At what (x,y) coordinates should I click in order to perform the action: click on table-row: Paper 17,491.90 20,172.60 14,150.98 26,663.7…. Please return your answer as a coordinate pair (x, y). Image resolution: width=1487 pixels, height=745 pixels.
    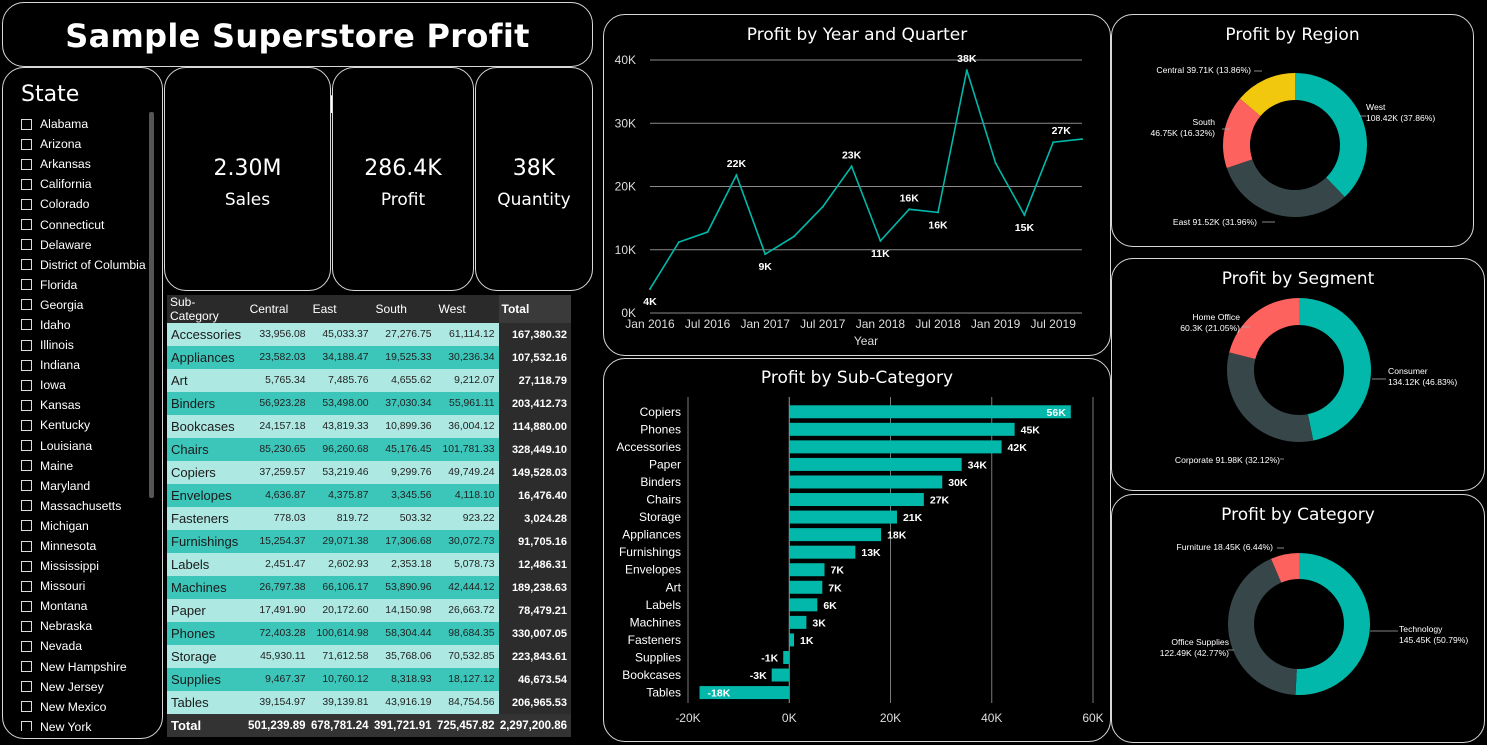
    Looking at the image, I should click on (369, 610).